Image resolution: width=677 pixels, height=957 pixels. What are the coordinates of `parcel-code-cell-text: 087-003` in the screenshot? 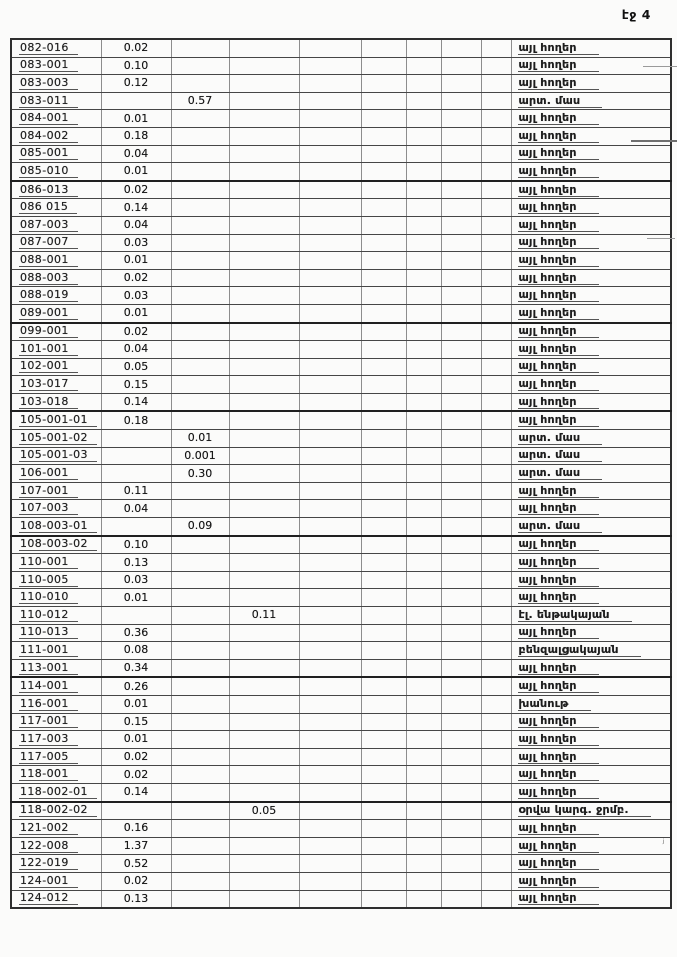 It's located at (48, 225).